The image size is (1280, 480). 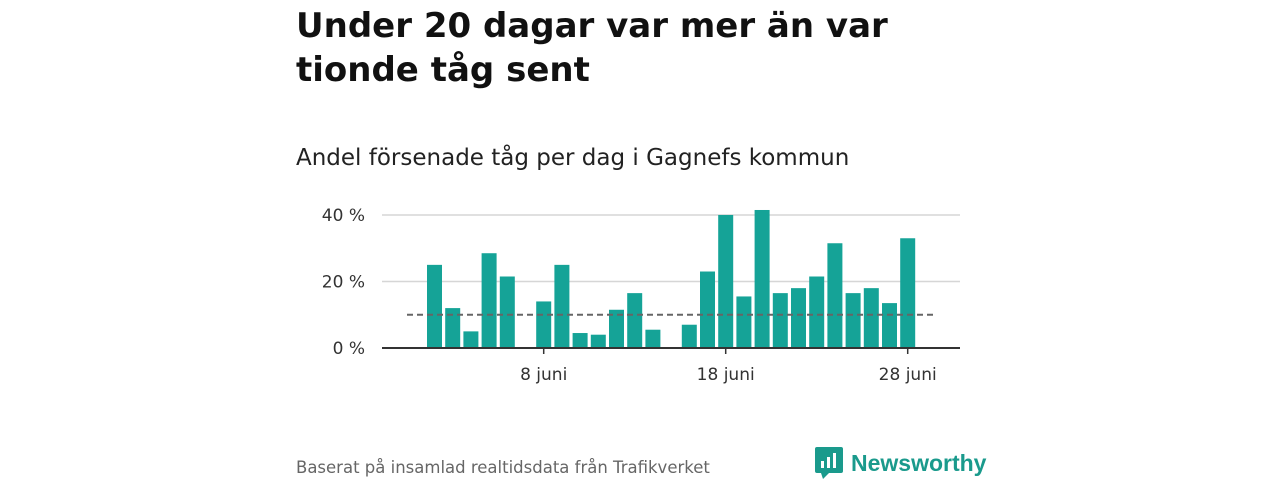 What do you see at coordinates (726, 375) in the screenshot?
I see `x-tick-label: 18 juni` at bounding box center [726, 375].